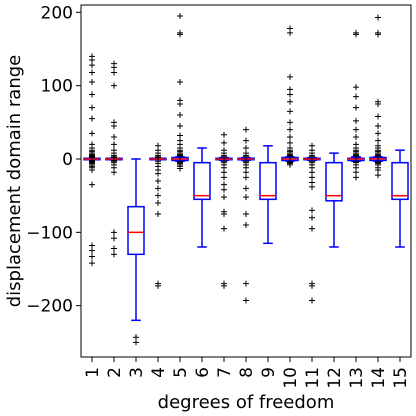 The width and height of the screenshot is (416, 416). What do you see at coordinates (181, 372) in the screenshot?
I see `x-tick-label: 5` at bounding box center [181, 372].